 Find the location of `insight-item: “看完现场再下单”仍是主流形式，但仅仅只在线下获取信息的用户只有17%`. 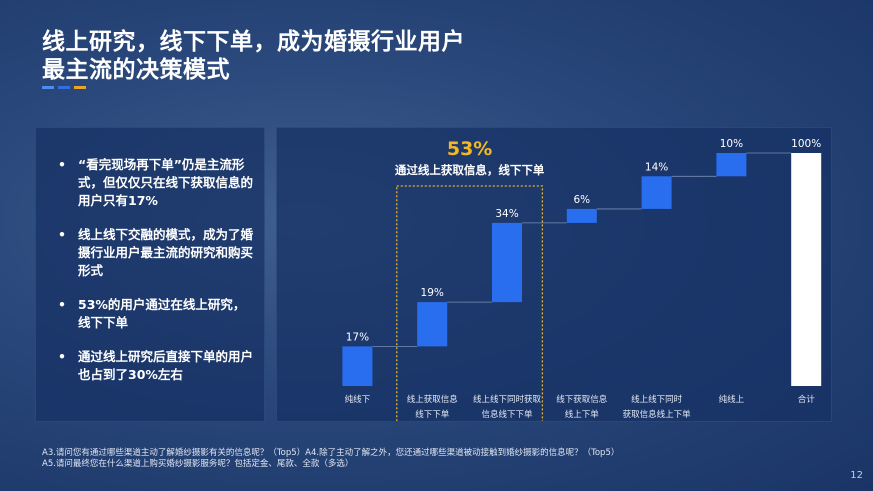

insight-item: “看完现场再下单”仍是主流形式，但仅仅只在线下获取信息的用户只有17% is located at coordinates (156, 183).